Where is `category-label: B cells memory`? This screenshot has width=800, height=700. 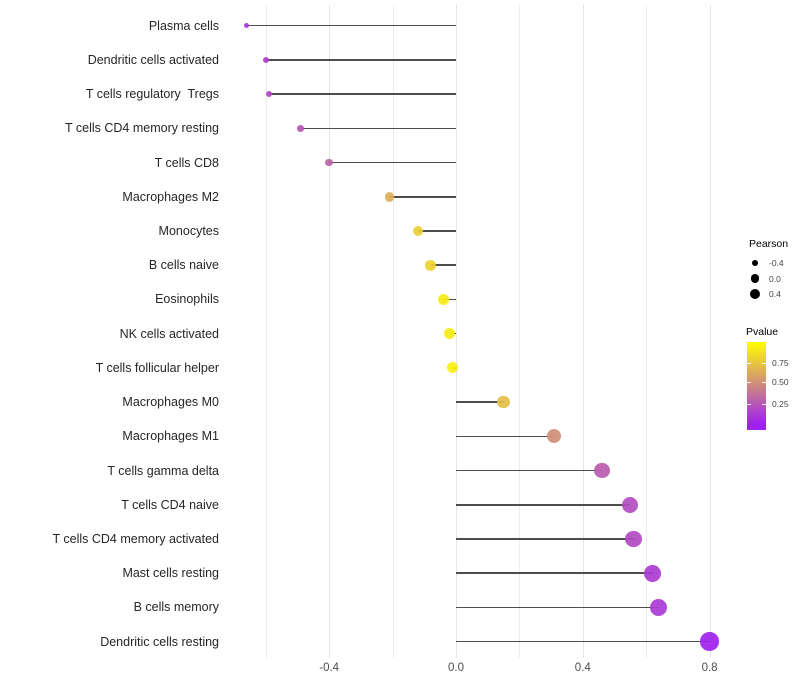 category-label: B cells memory is located at coordinates (176, 607).